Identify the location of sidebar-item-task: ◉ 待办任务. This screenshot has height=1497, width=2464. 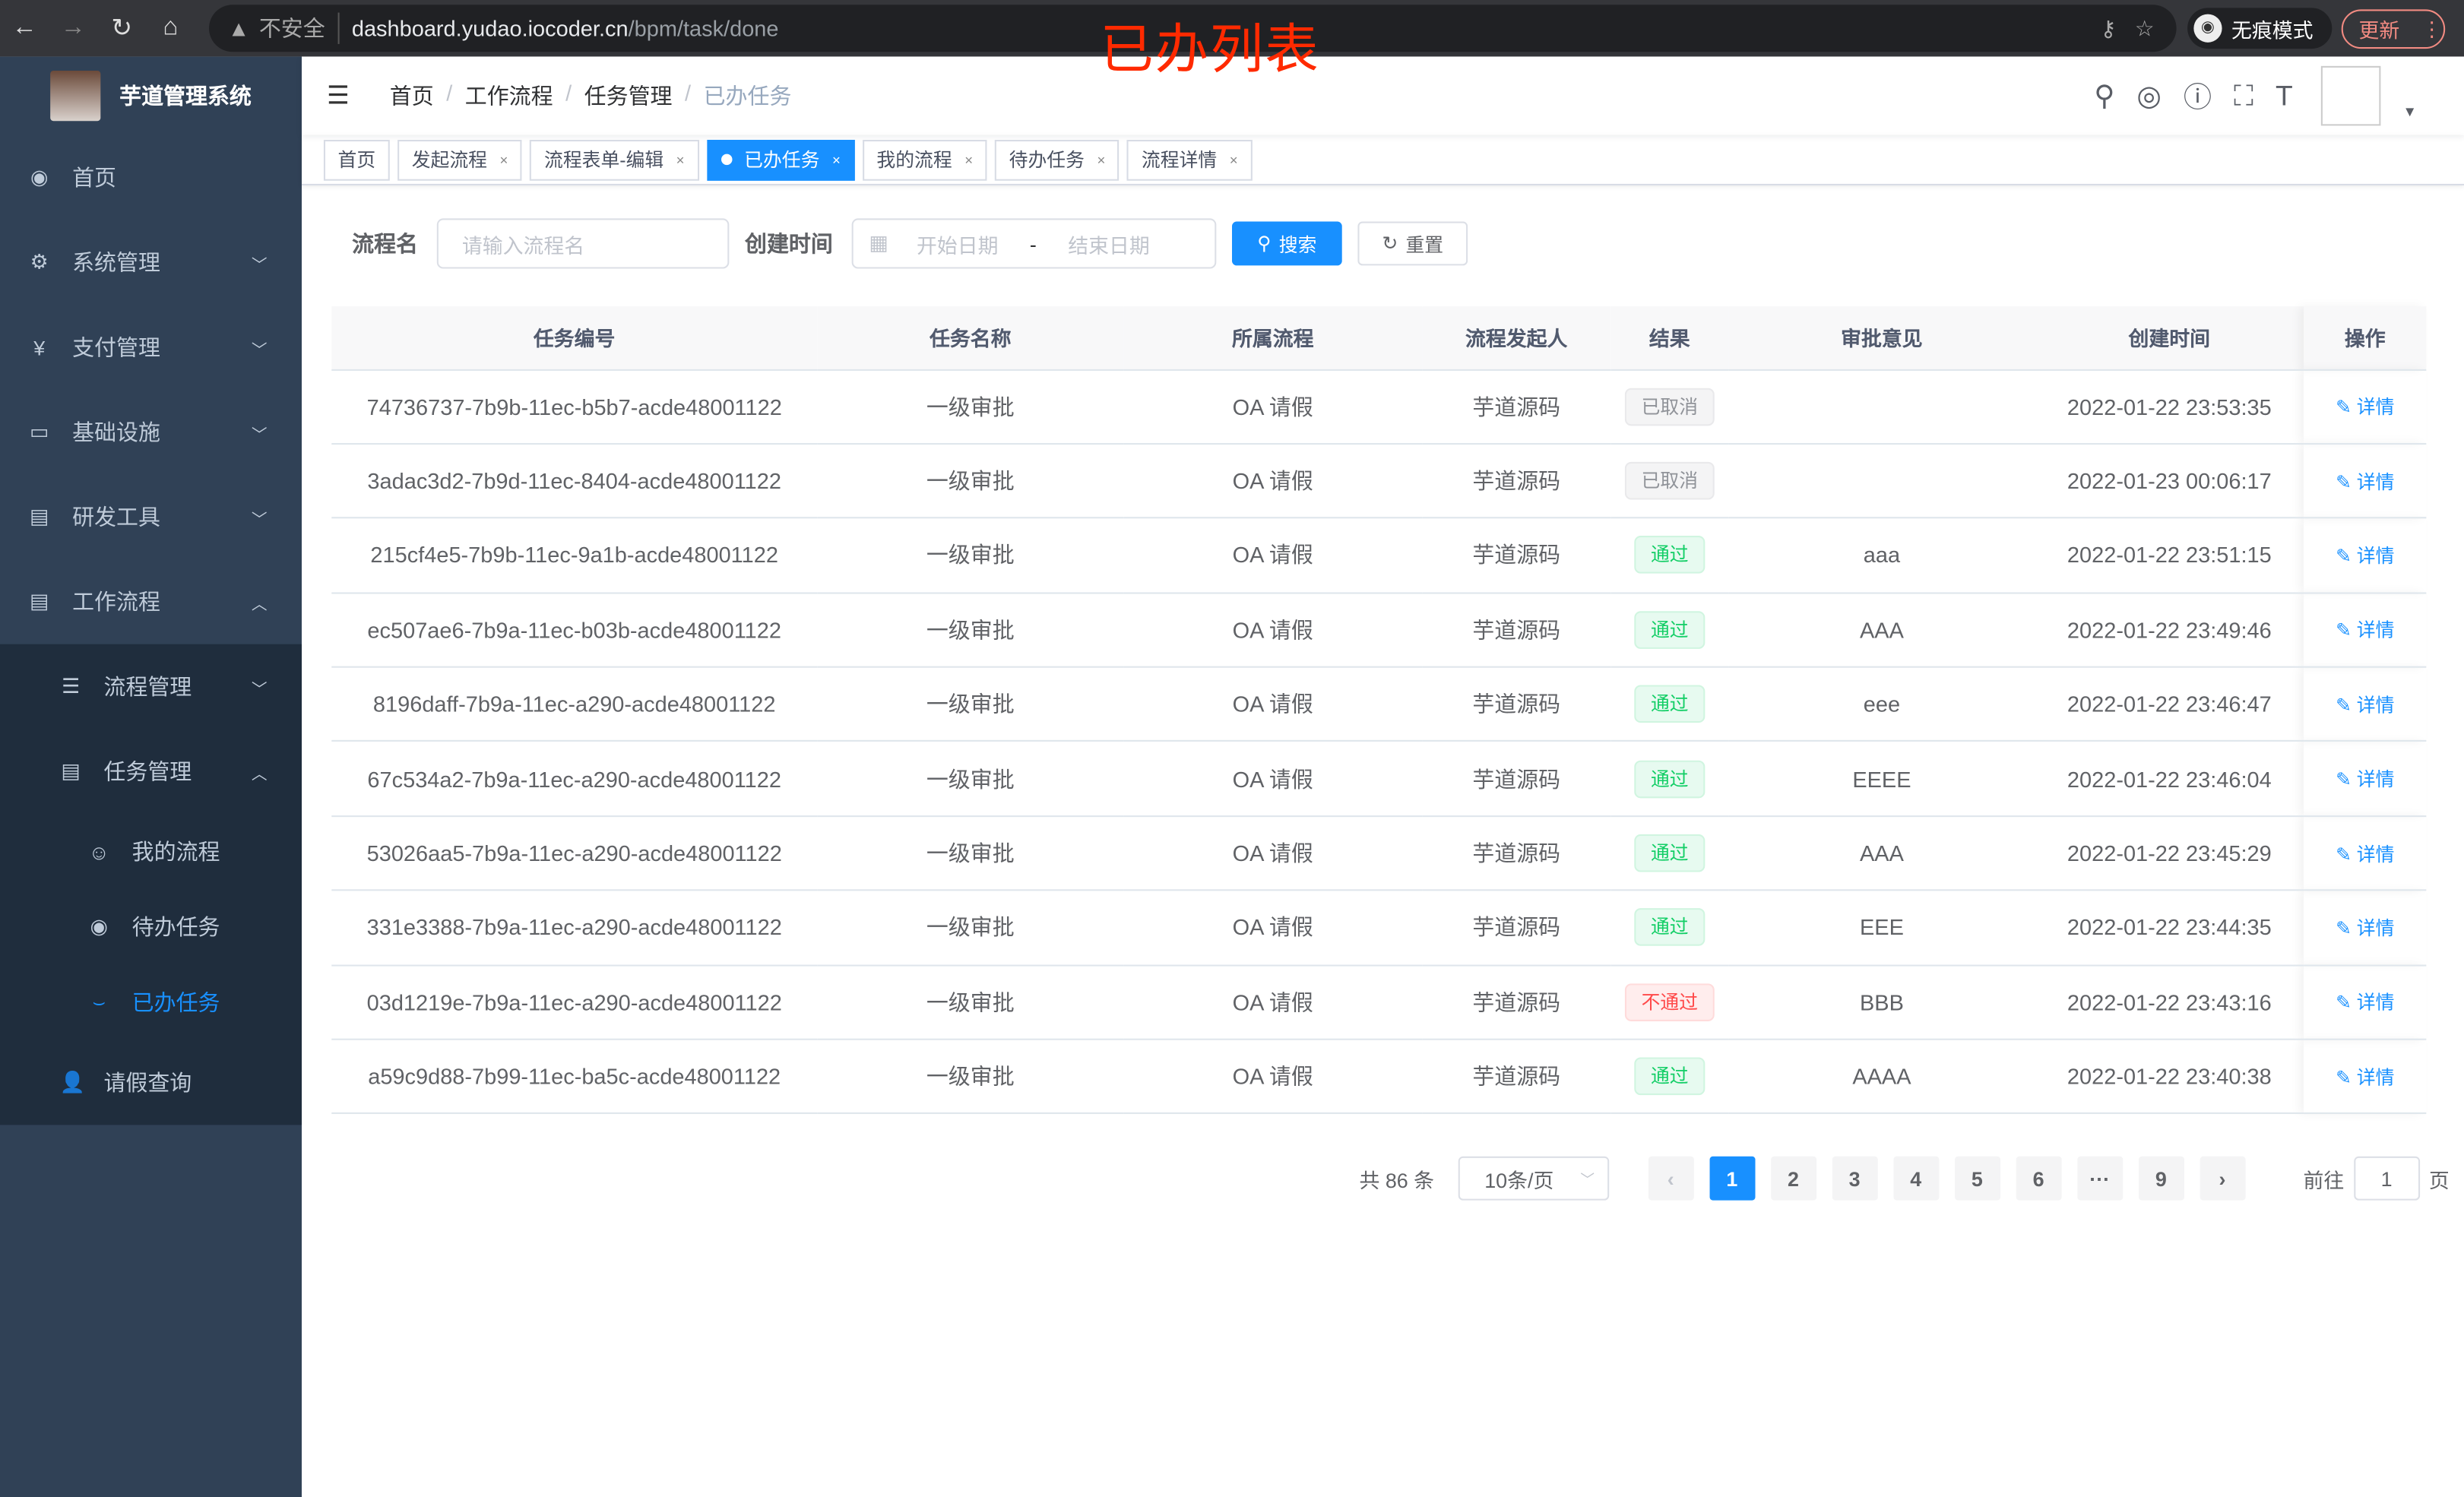
(151, 926).